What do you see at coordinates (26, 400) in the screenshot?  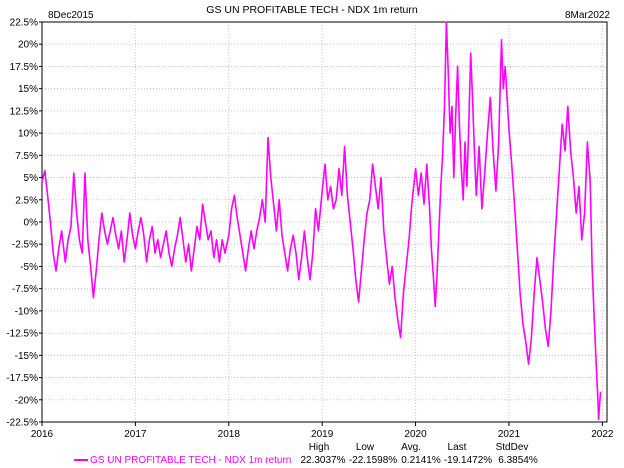 I see `y-tick-label: -20%` at bounding box center [26, 400].